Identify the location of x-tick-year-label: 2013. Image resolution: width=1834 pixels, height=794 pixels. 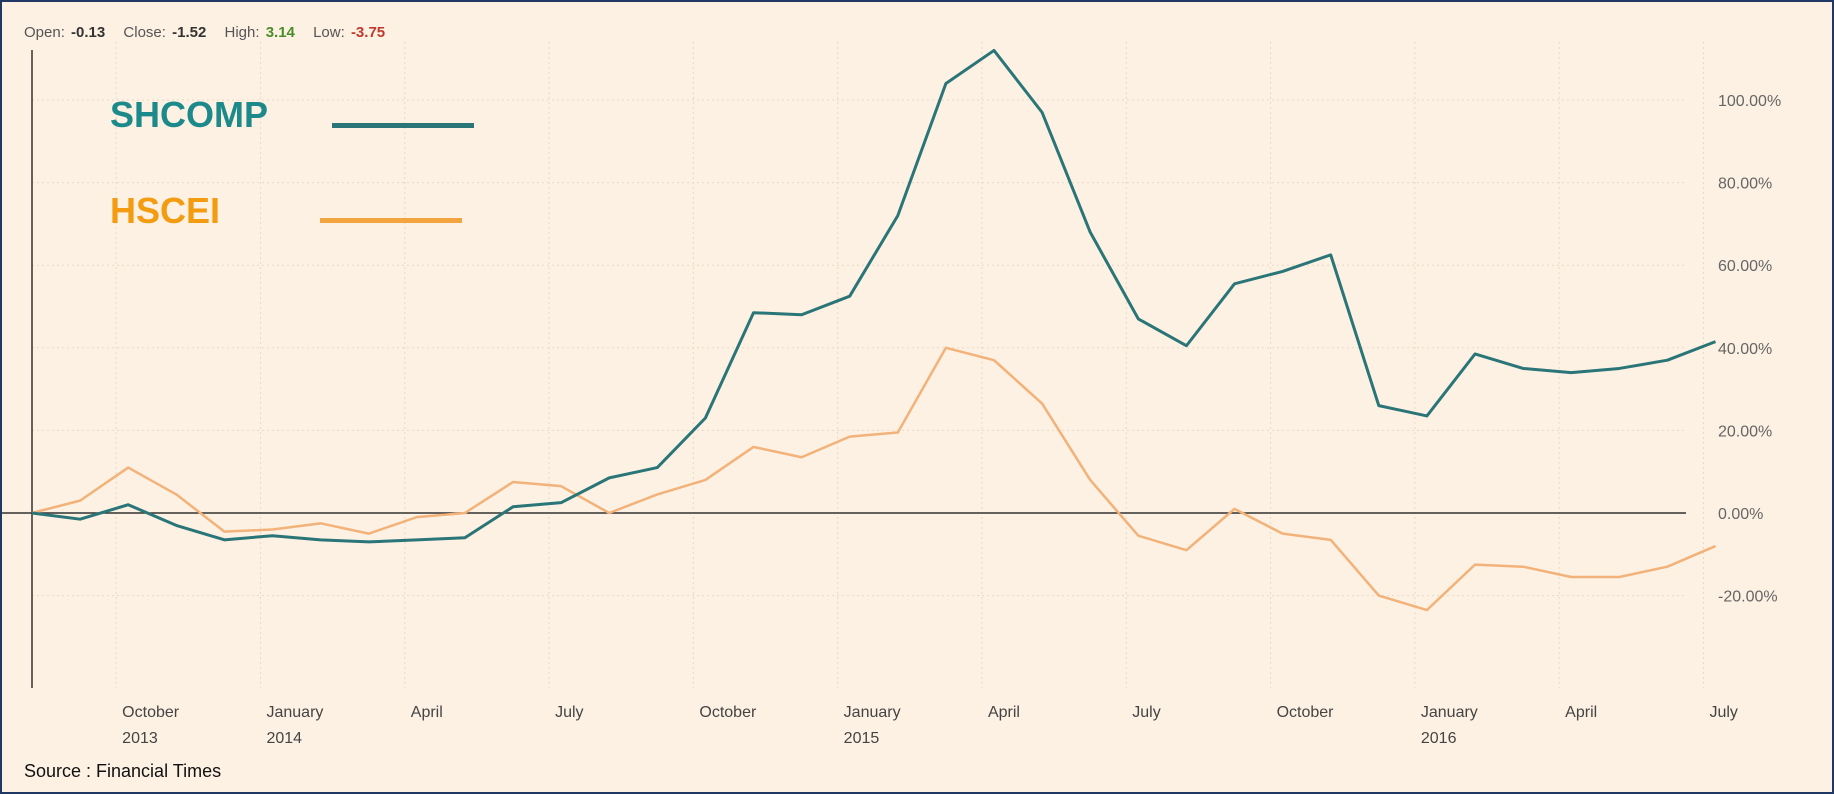
(140, 738).